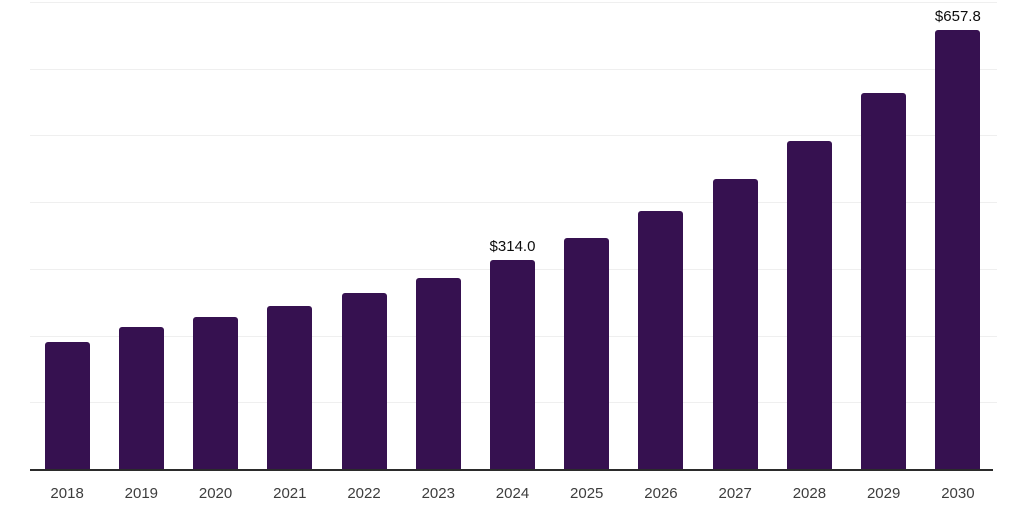 This screenshot has height=512, width=1024. I want to click on x-tick-label-2030: 2030, so click(958, 493).